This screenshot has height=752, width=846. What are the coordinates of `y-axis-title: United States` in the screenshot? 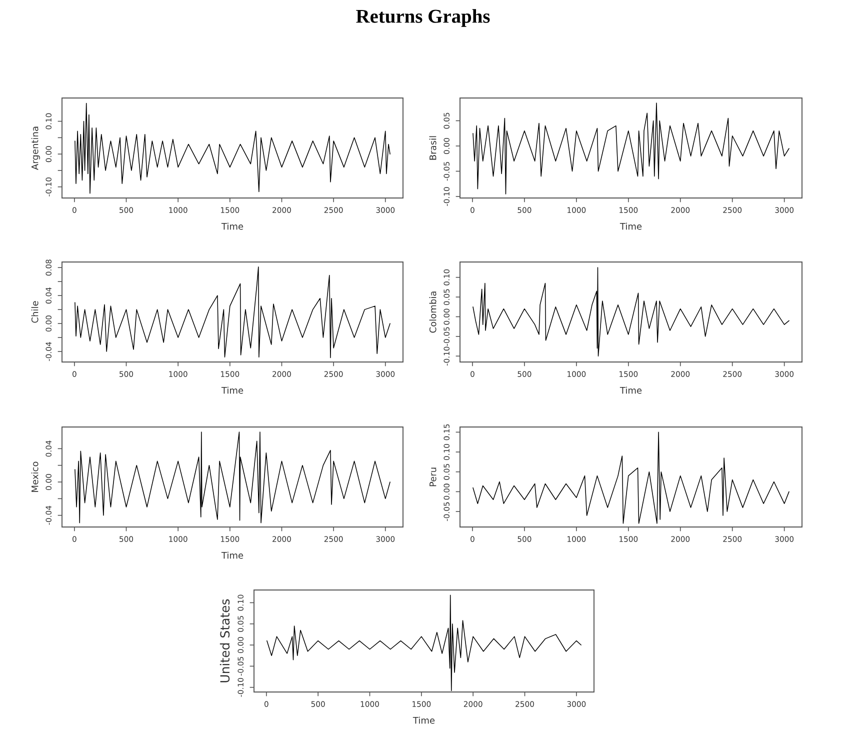 It's located at (225, 640).